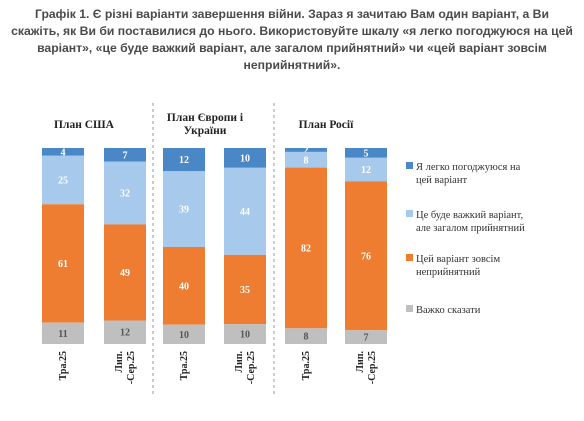 The width and height of the screenshot is (584, 421). I want to click on bar-segment-g2-b2-s4, so click(245, 334).